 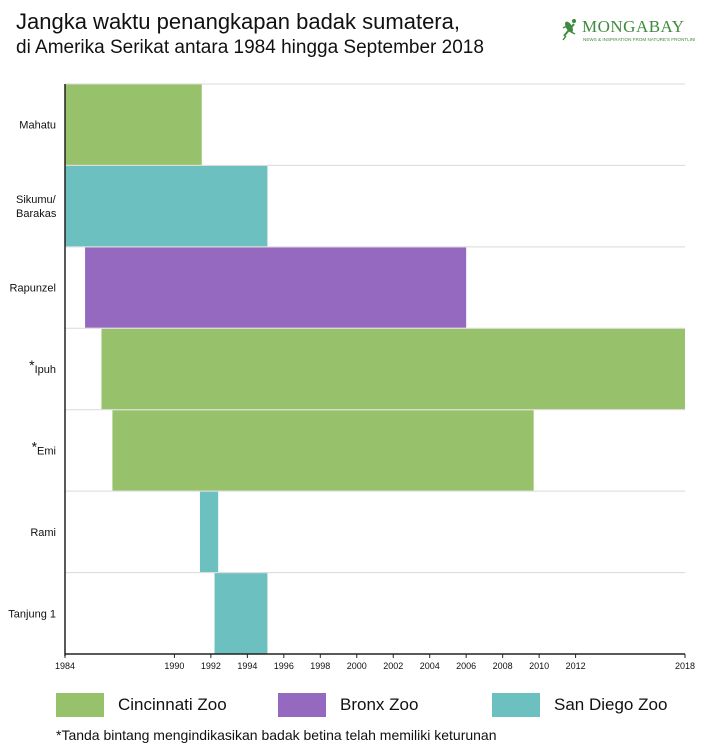 What do you see at coordinates (166, 206) in the screenshot?
I see `bar-sikumu-barakas` at bounding box center [166, 206].